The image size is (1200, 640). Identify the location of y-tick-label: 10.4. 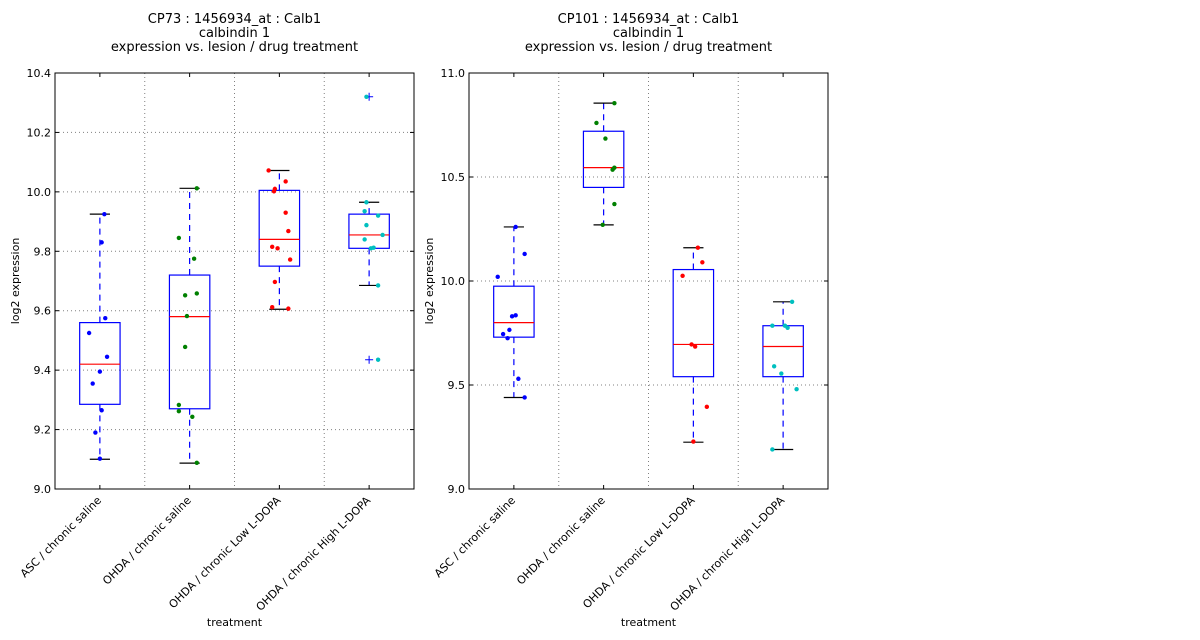
(39, 73).